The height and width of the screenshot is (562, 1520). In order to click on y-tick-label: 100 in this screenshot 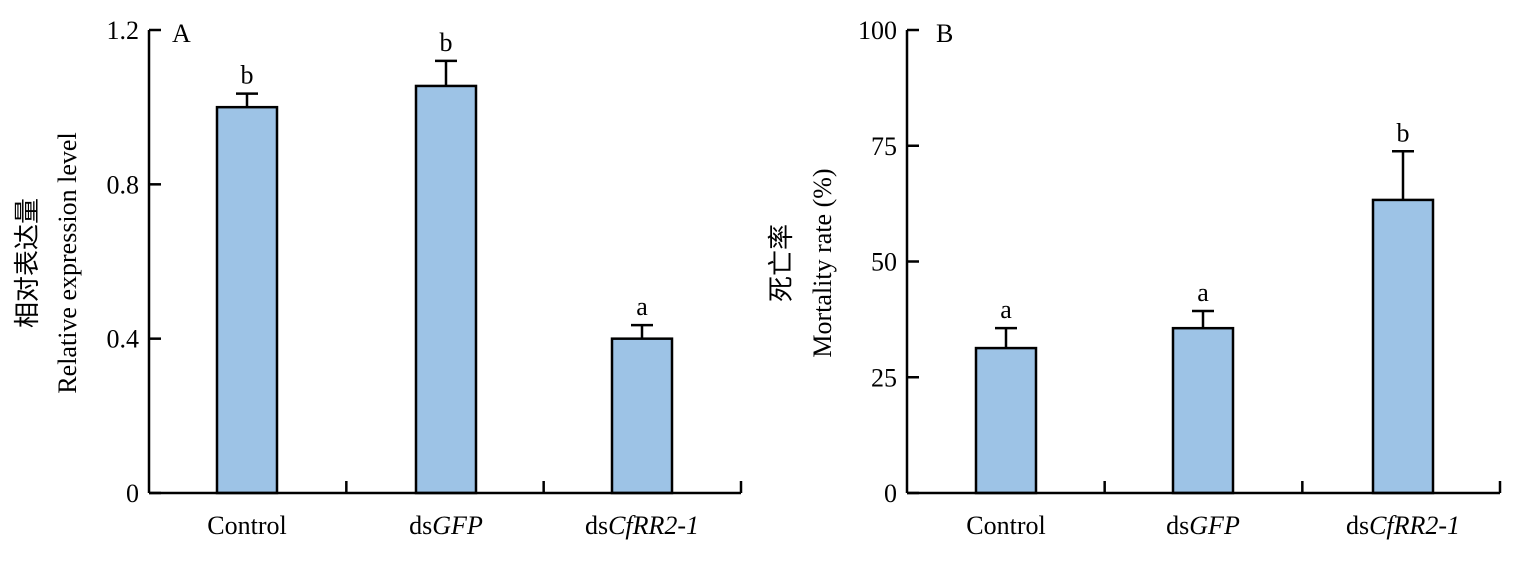, I will do `click(877, 30)`.